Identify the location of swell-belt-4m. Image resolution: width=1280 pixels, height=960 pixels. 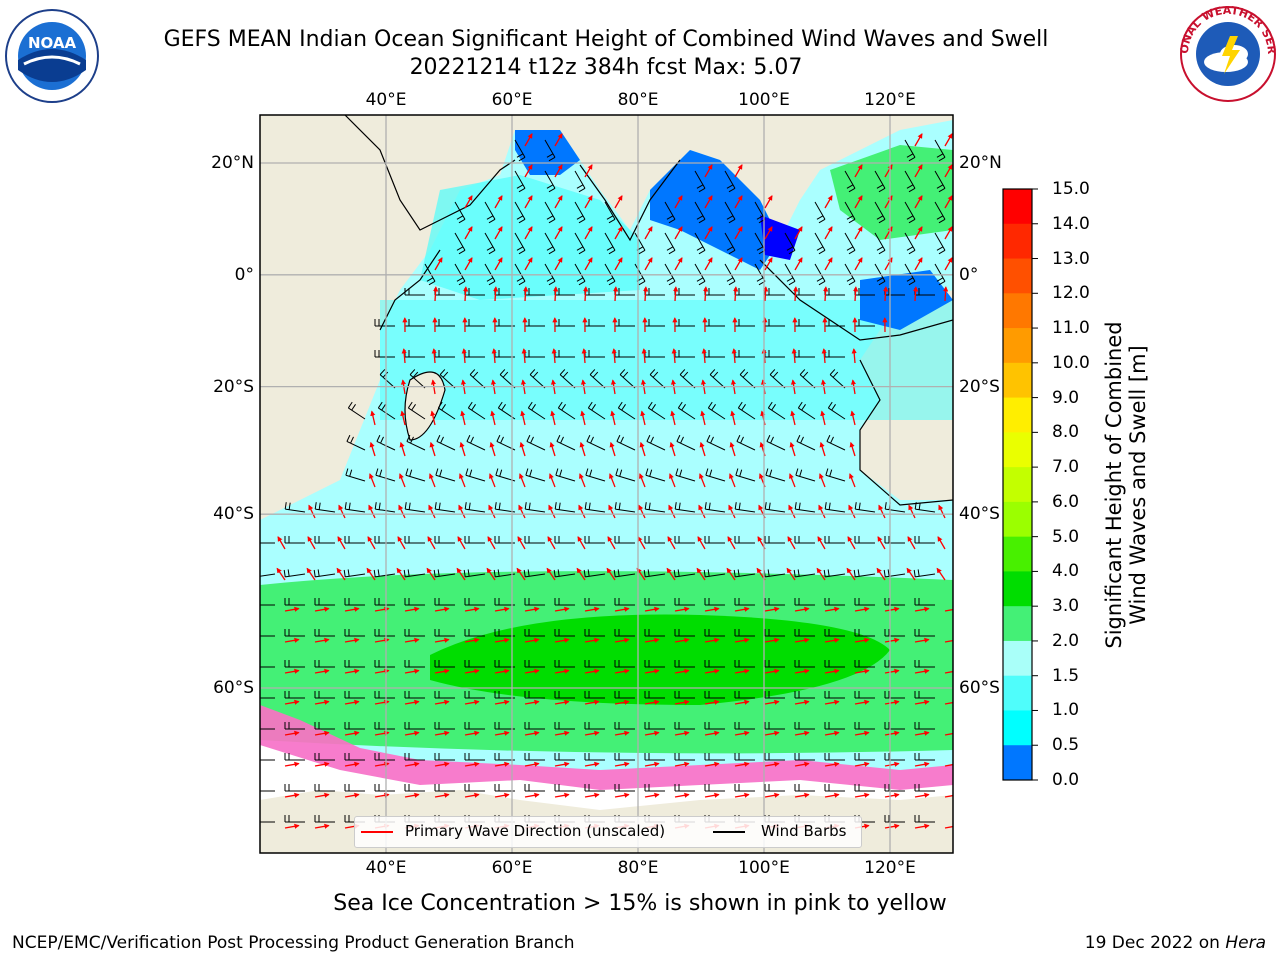
(660, 659).